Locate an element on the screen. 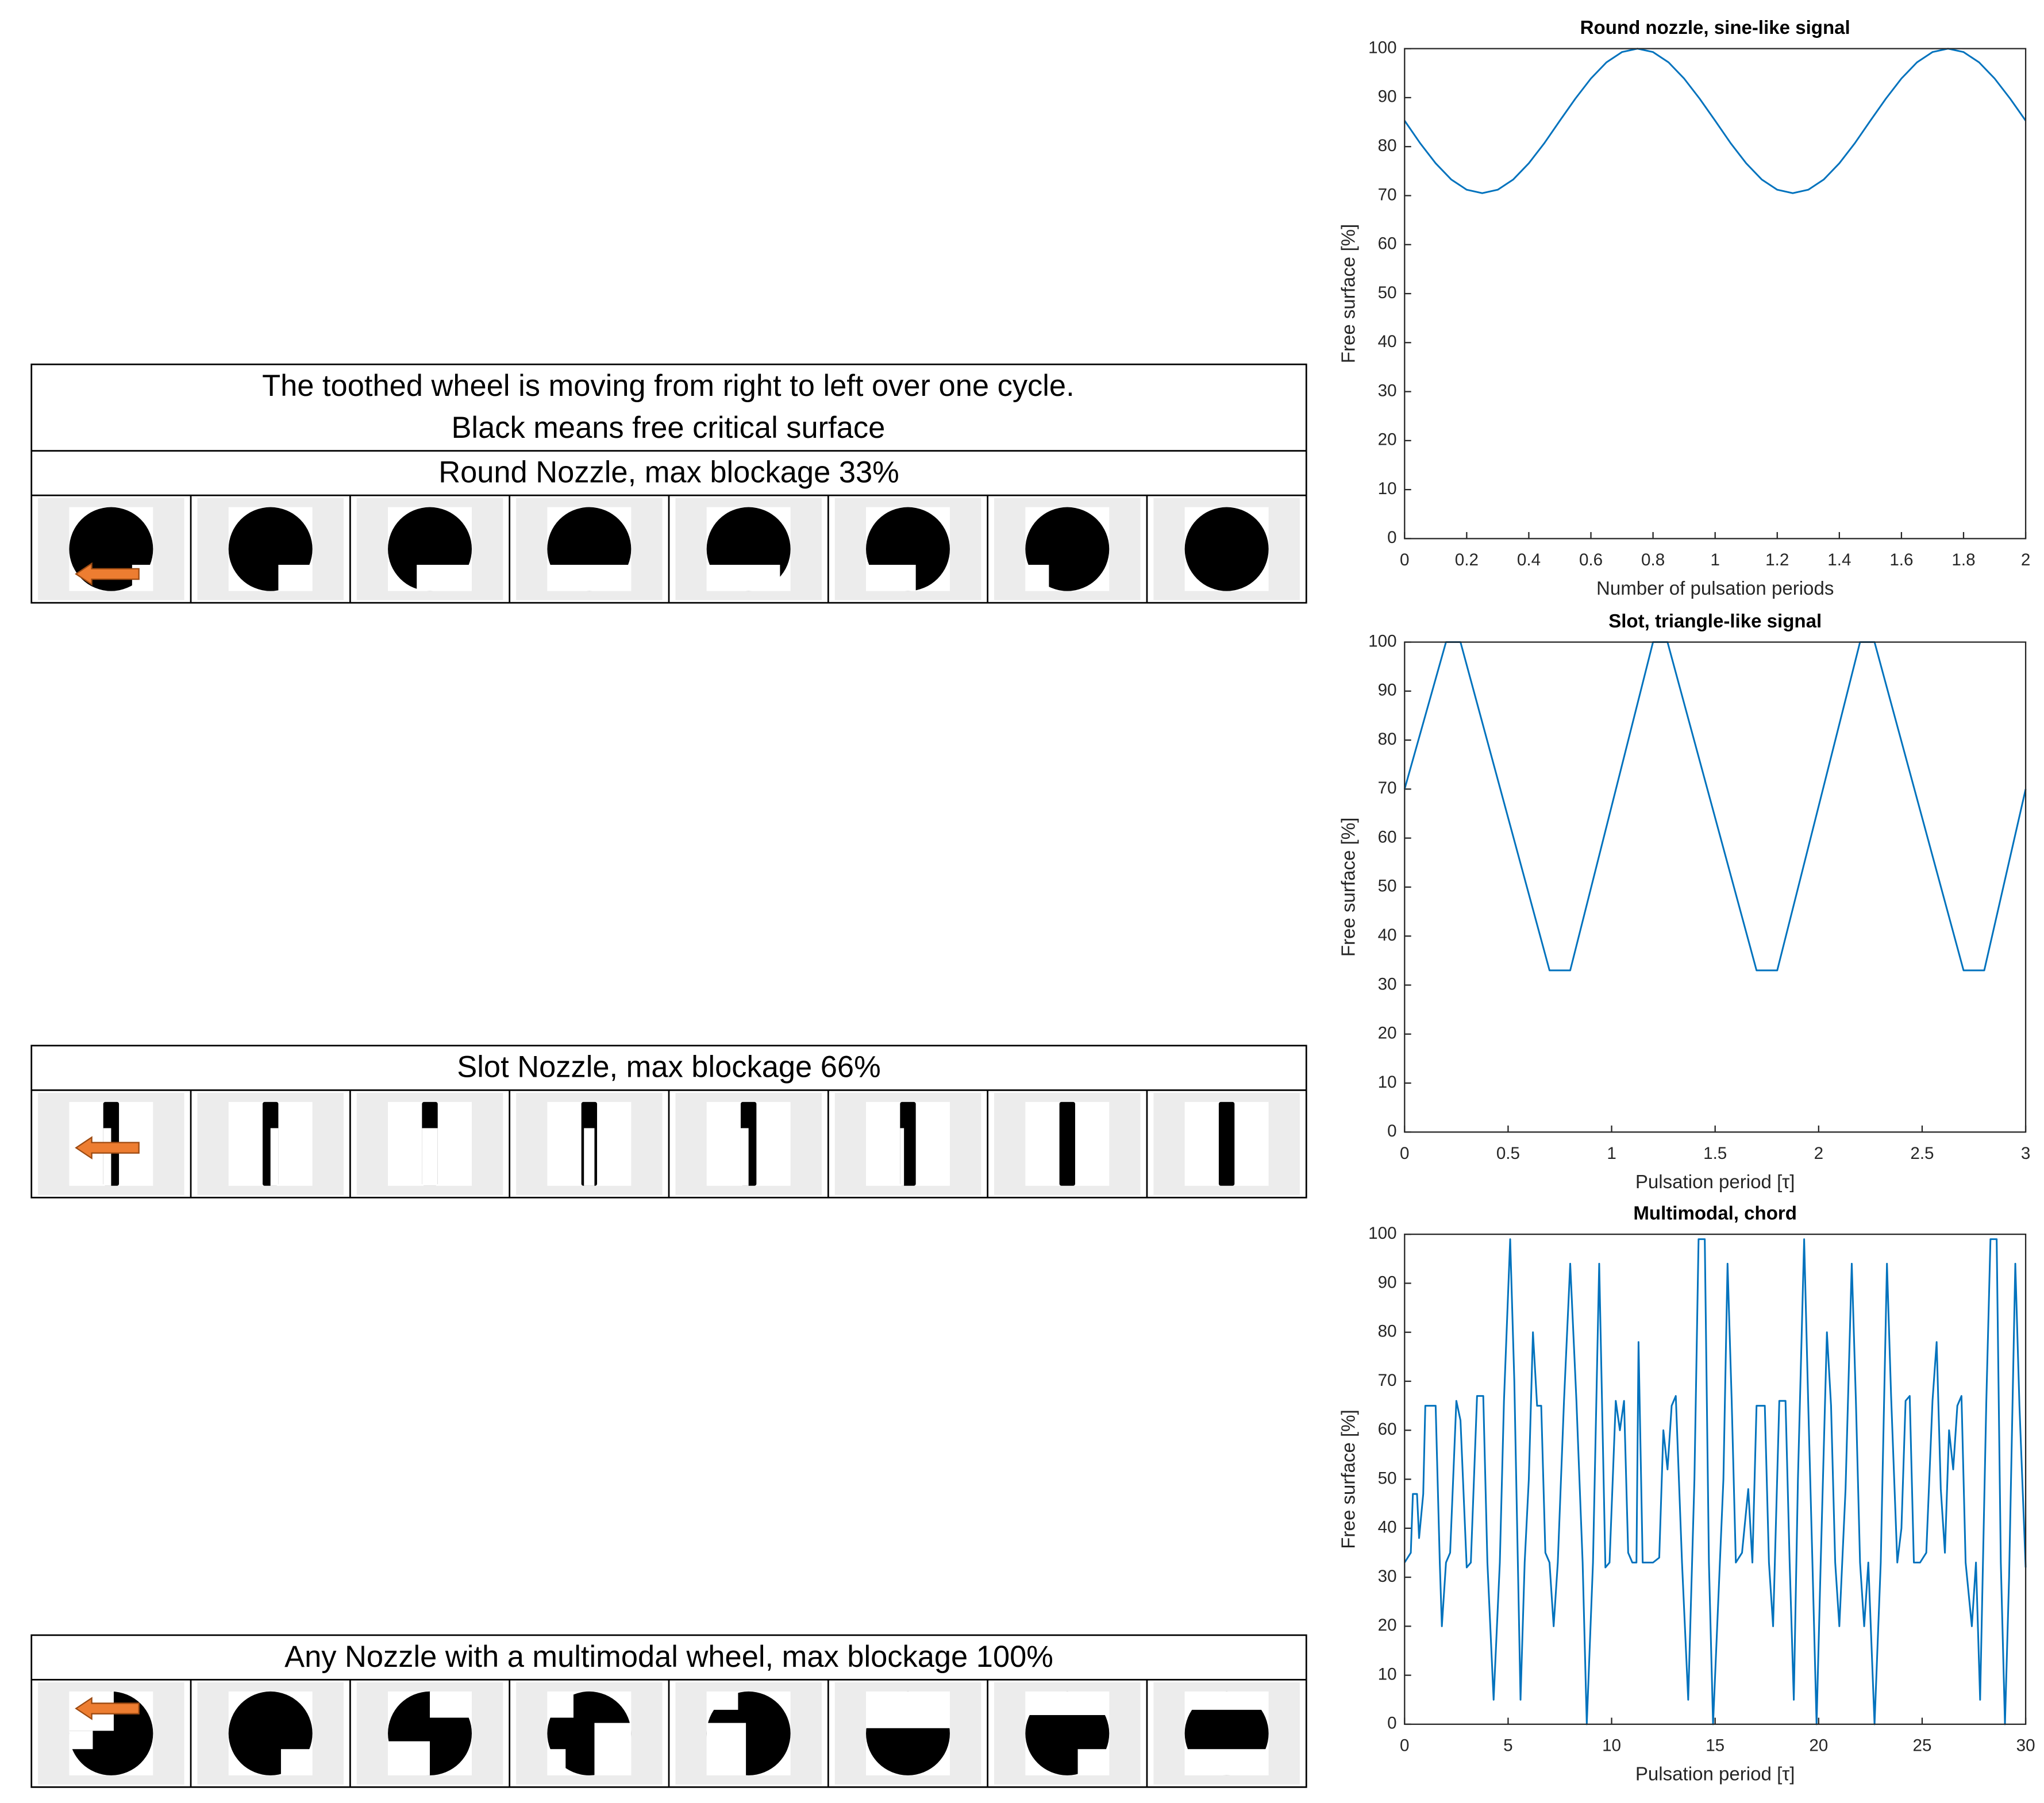 This screenshot has height=1803, width=2044. chart-title: Slot, triangle-like signal is located at coordinates (1715, 621).